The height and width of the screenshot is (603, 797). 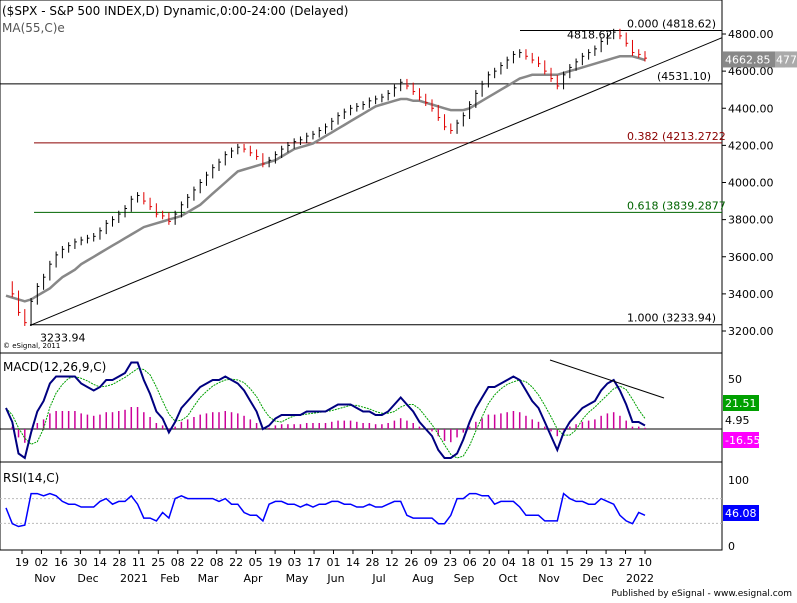 What do you see at coordinates (253, 578) in the screenshot?
I see `x-month-label: Apr` at bounding box center [253, 578].